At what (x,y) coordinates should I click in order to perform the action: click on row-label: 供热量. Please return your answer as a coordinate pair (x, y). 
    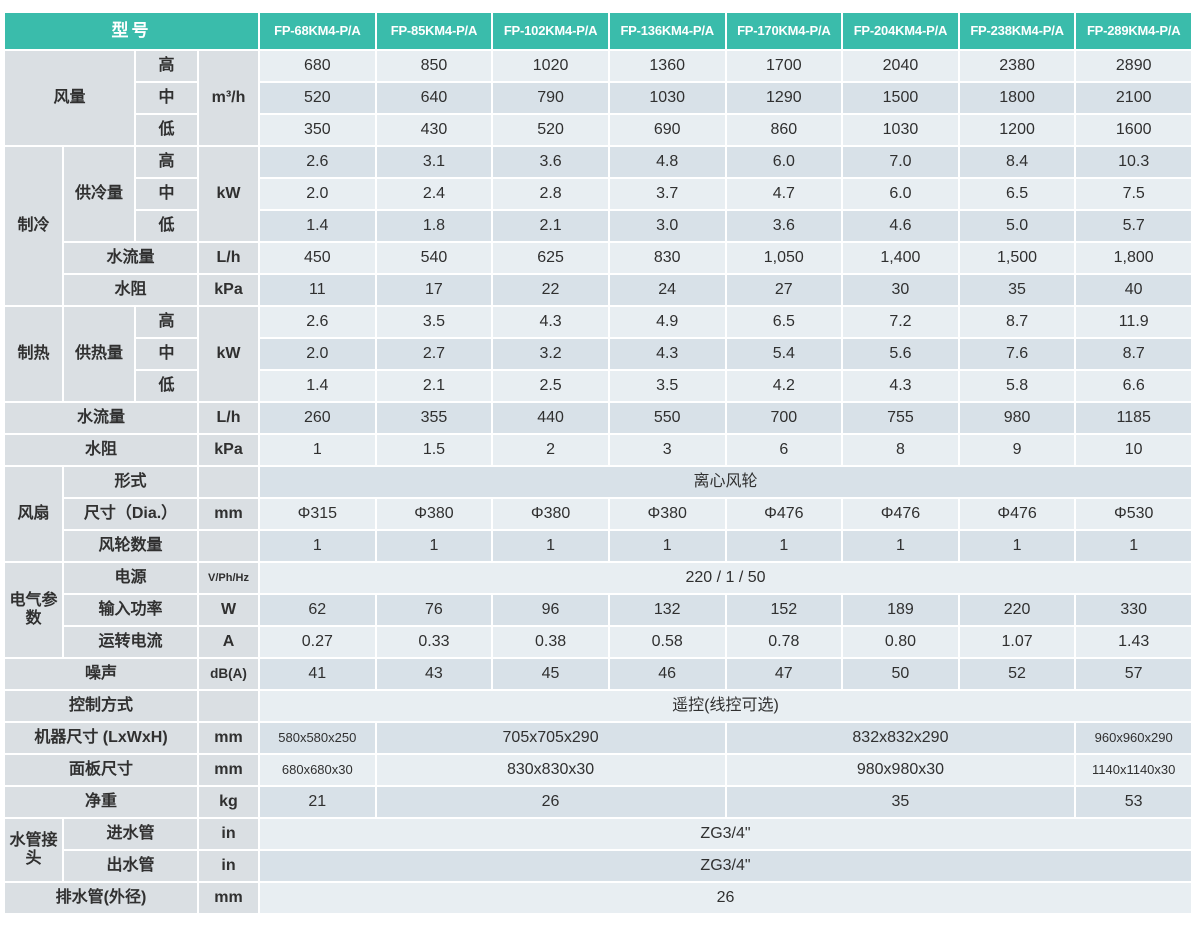
    Looking at the image, I should click on (99, 354).